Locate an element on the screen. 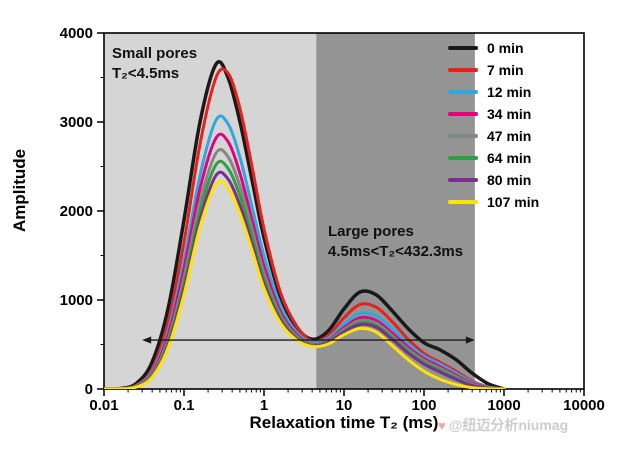 The height and width of the screenshot is (449, 640). x-tick-label: 10 is located at coordinates (344, 405).